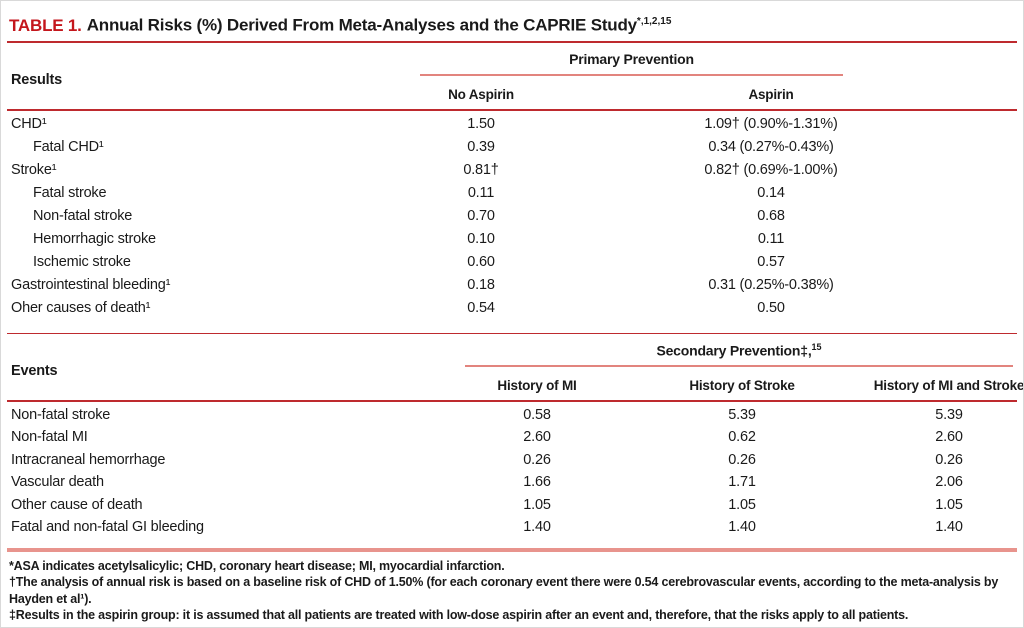  I want to click on row-label: CHD¹, so click(29, 124).